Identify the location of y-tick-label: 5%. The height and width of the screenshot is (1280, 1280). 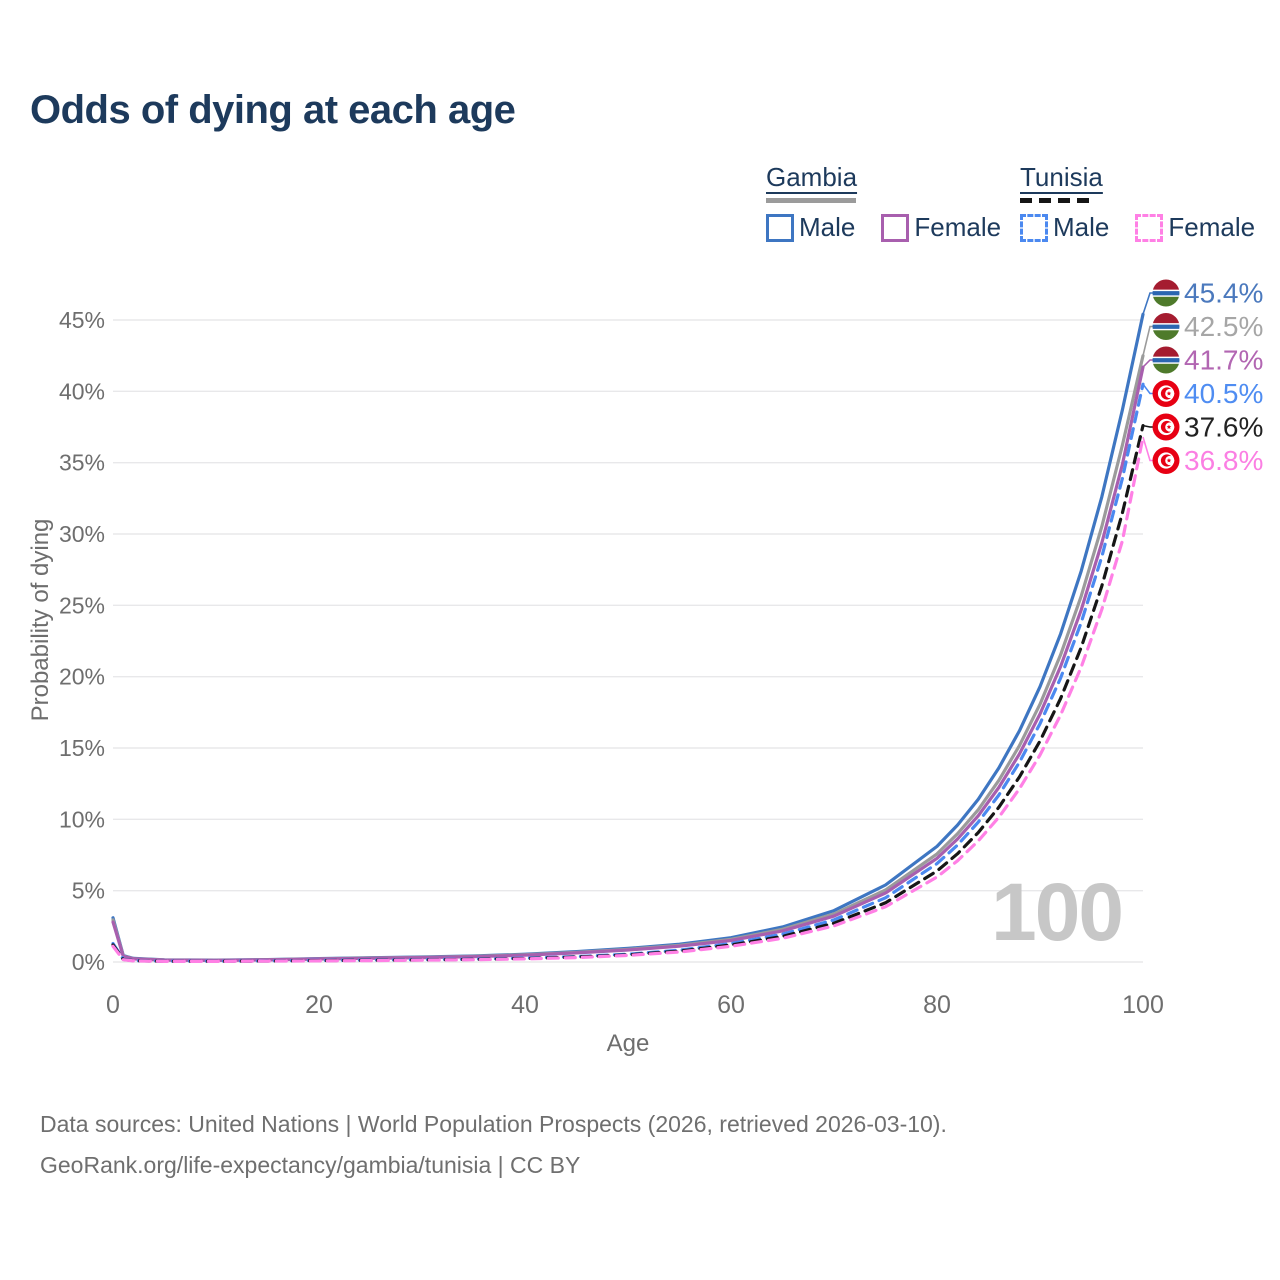
(88, 891).